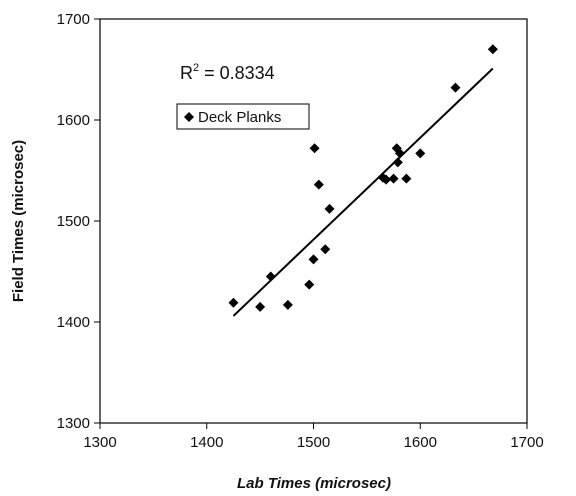 This screenshot has width=576, height=496. What do you see at coordinates (189, 117) in the screenshot?
I see `legend-marker-diamond` at bounding box center [189, 117].